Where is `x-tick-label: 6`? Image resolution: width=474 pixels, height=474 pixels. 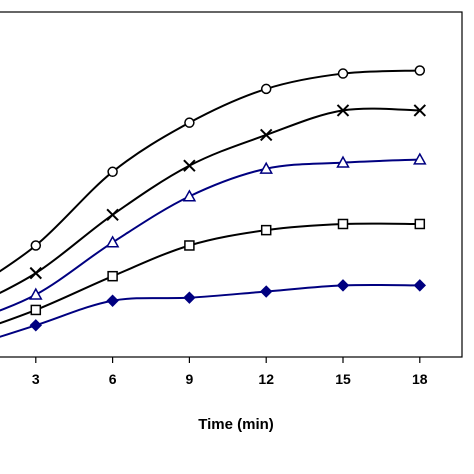 x-tick-label: 6 is located at coordinates (113, 379).